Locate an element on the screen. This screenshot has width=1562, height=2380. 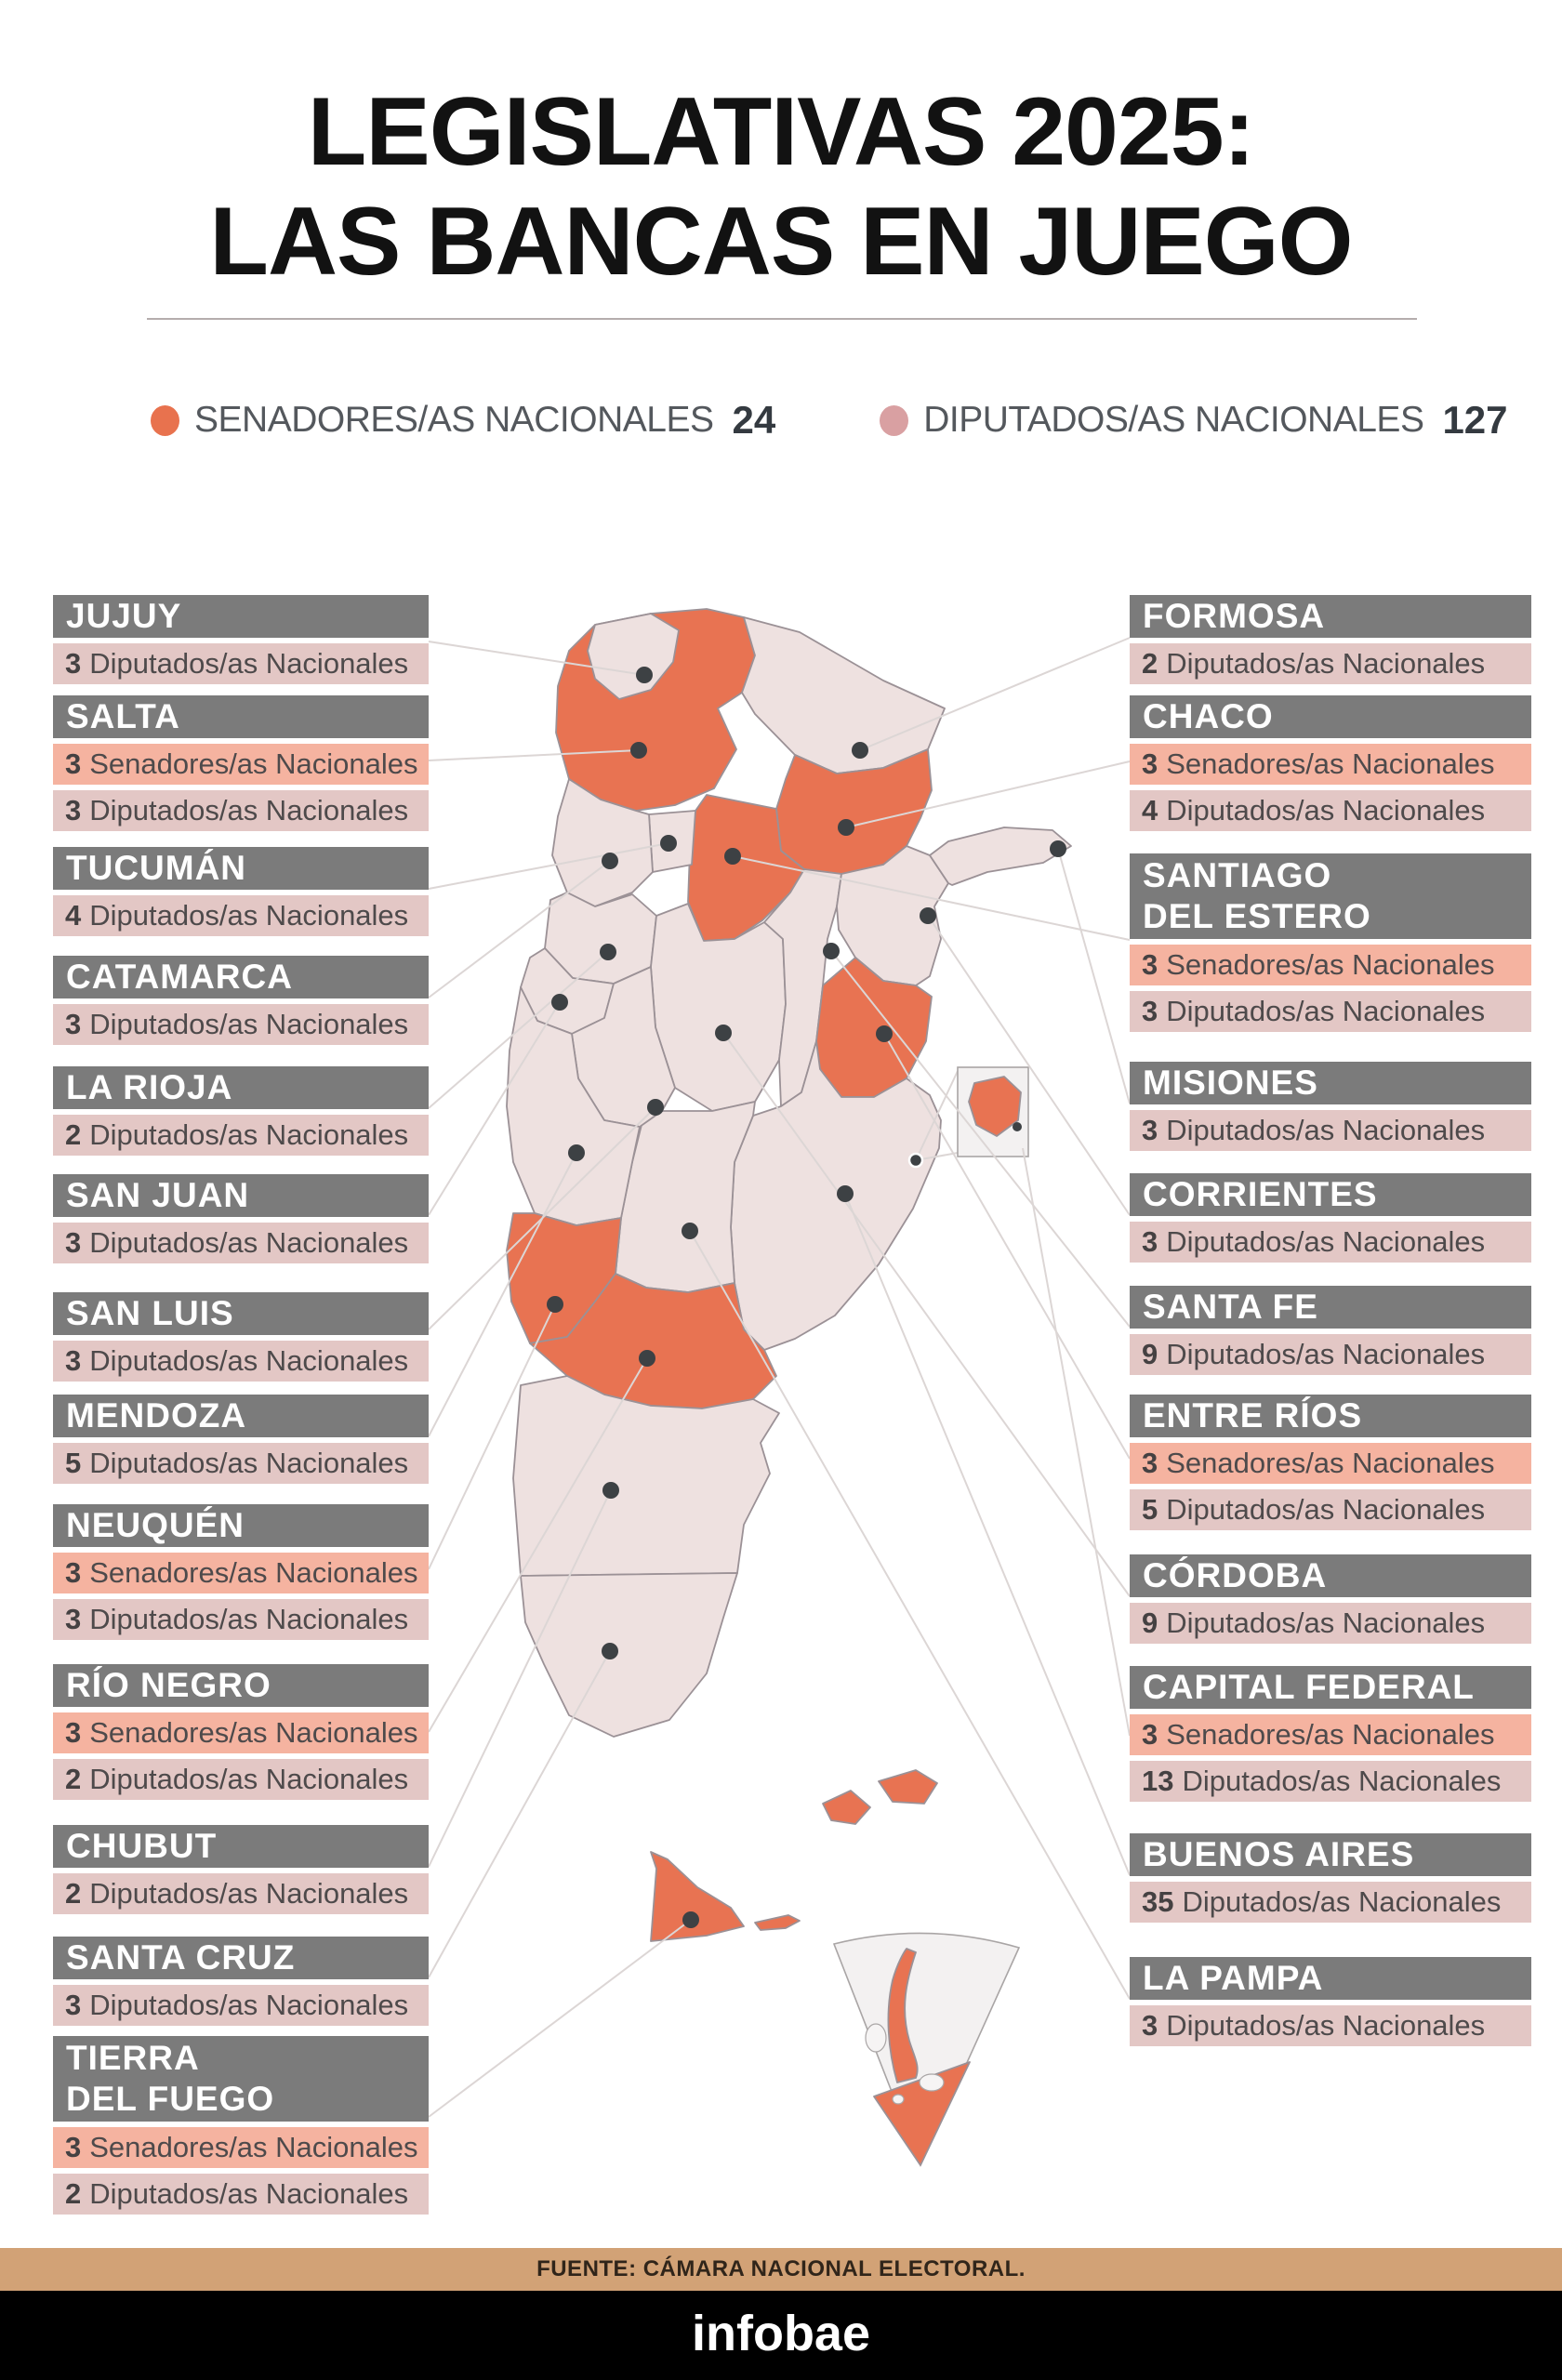
province-shape-jujuy is located at coordinates (633, 656).